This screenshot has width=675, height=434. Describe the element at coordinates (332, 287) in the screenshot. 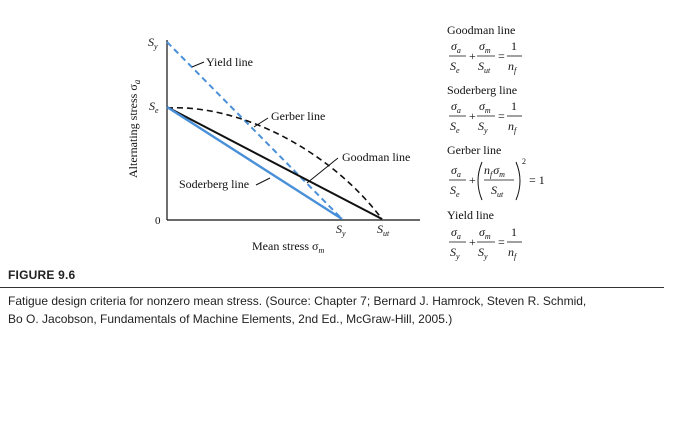

I see `figure-divider` at that location.